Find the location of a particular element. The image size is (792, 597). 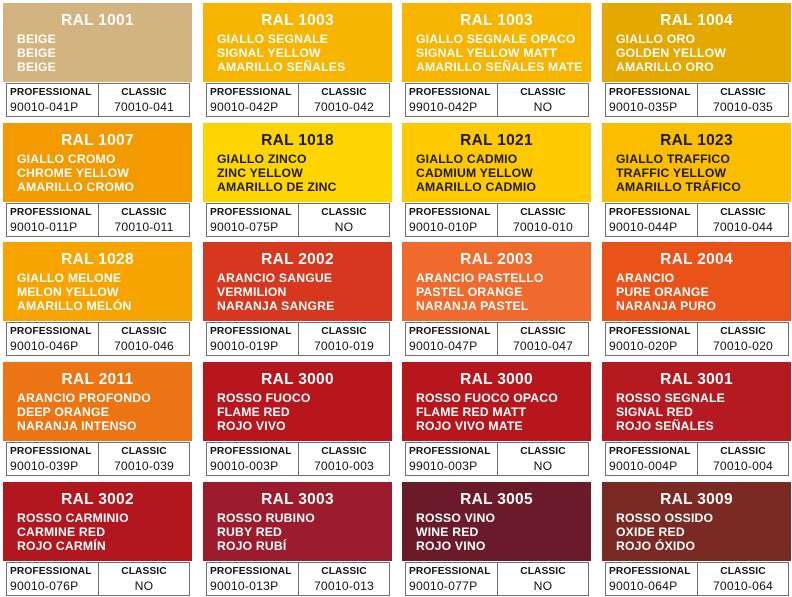

color-names: ROSSO FUOCO FLAME RED ROJO VIVO is located at coordinates (264, 412).